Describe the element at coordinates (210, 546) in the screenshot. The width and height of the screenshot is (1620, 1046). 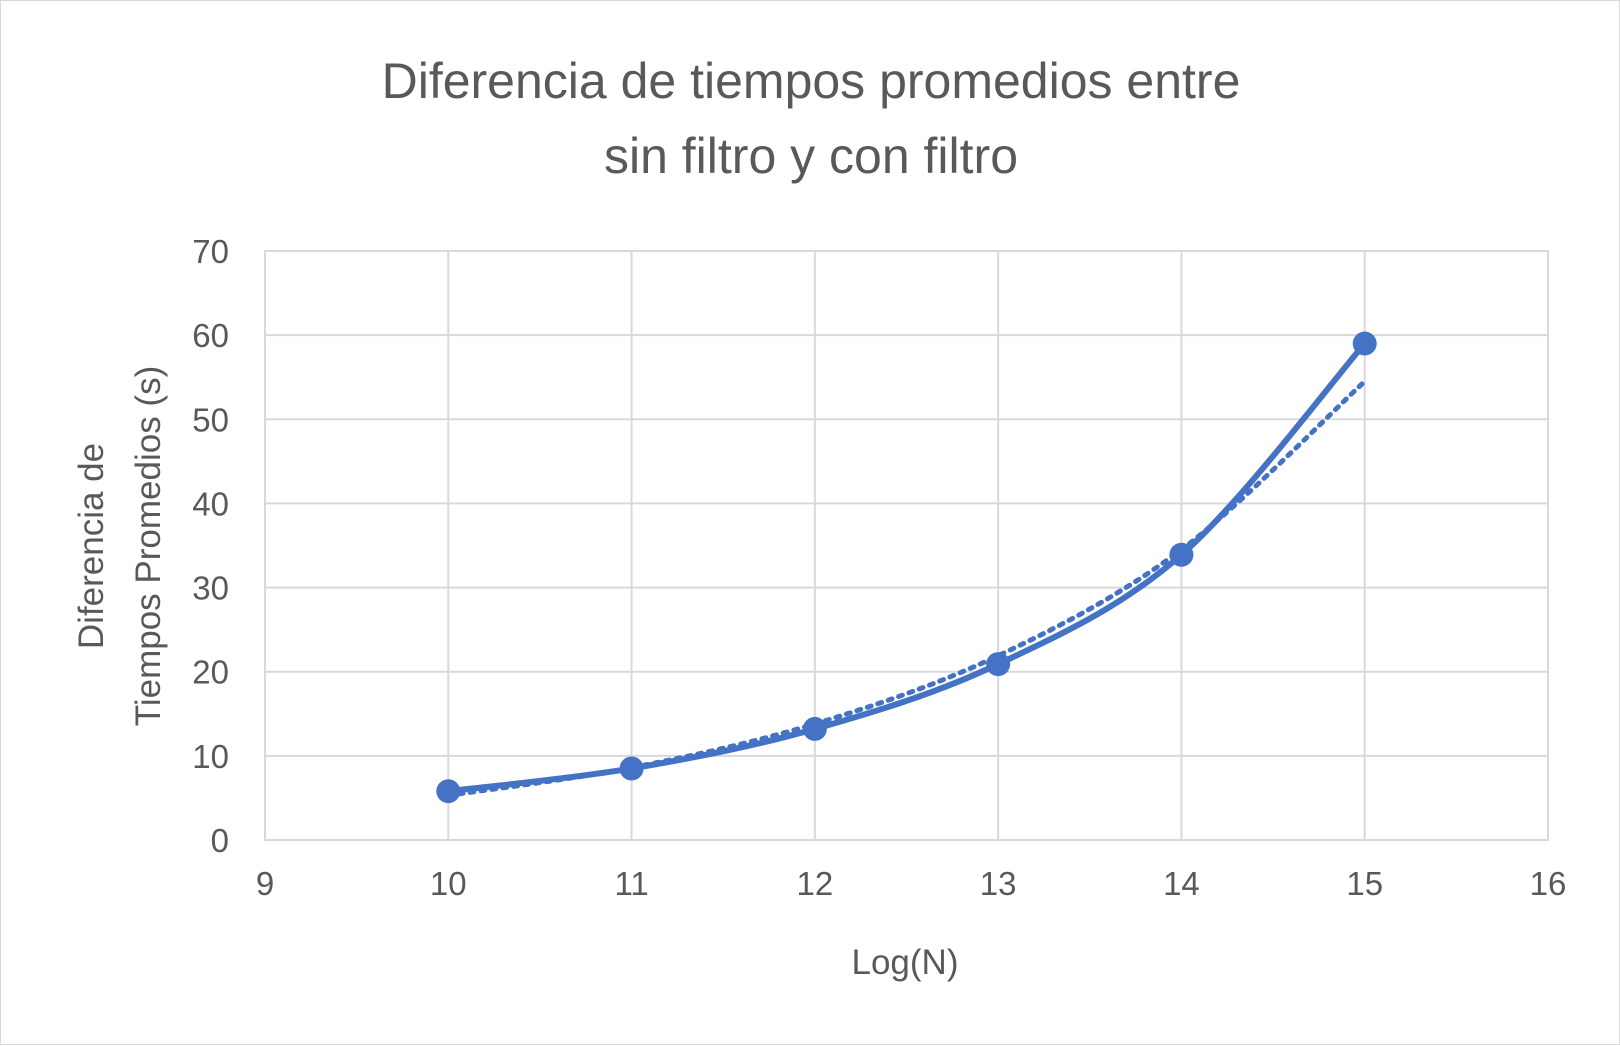
I see `y-axis-tick-labels: 0 10 20 30 40 50 60 70` at that location.